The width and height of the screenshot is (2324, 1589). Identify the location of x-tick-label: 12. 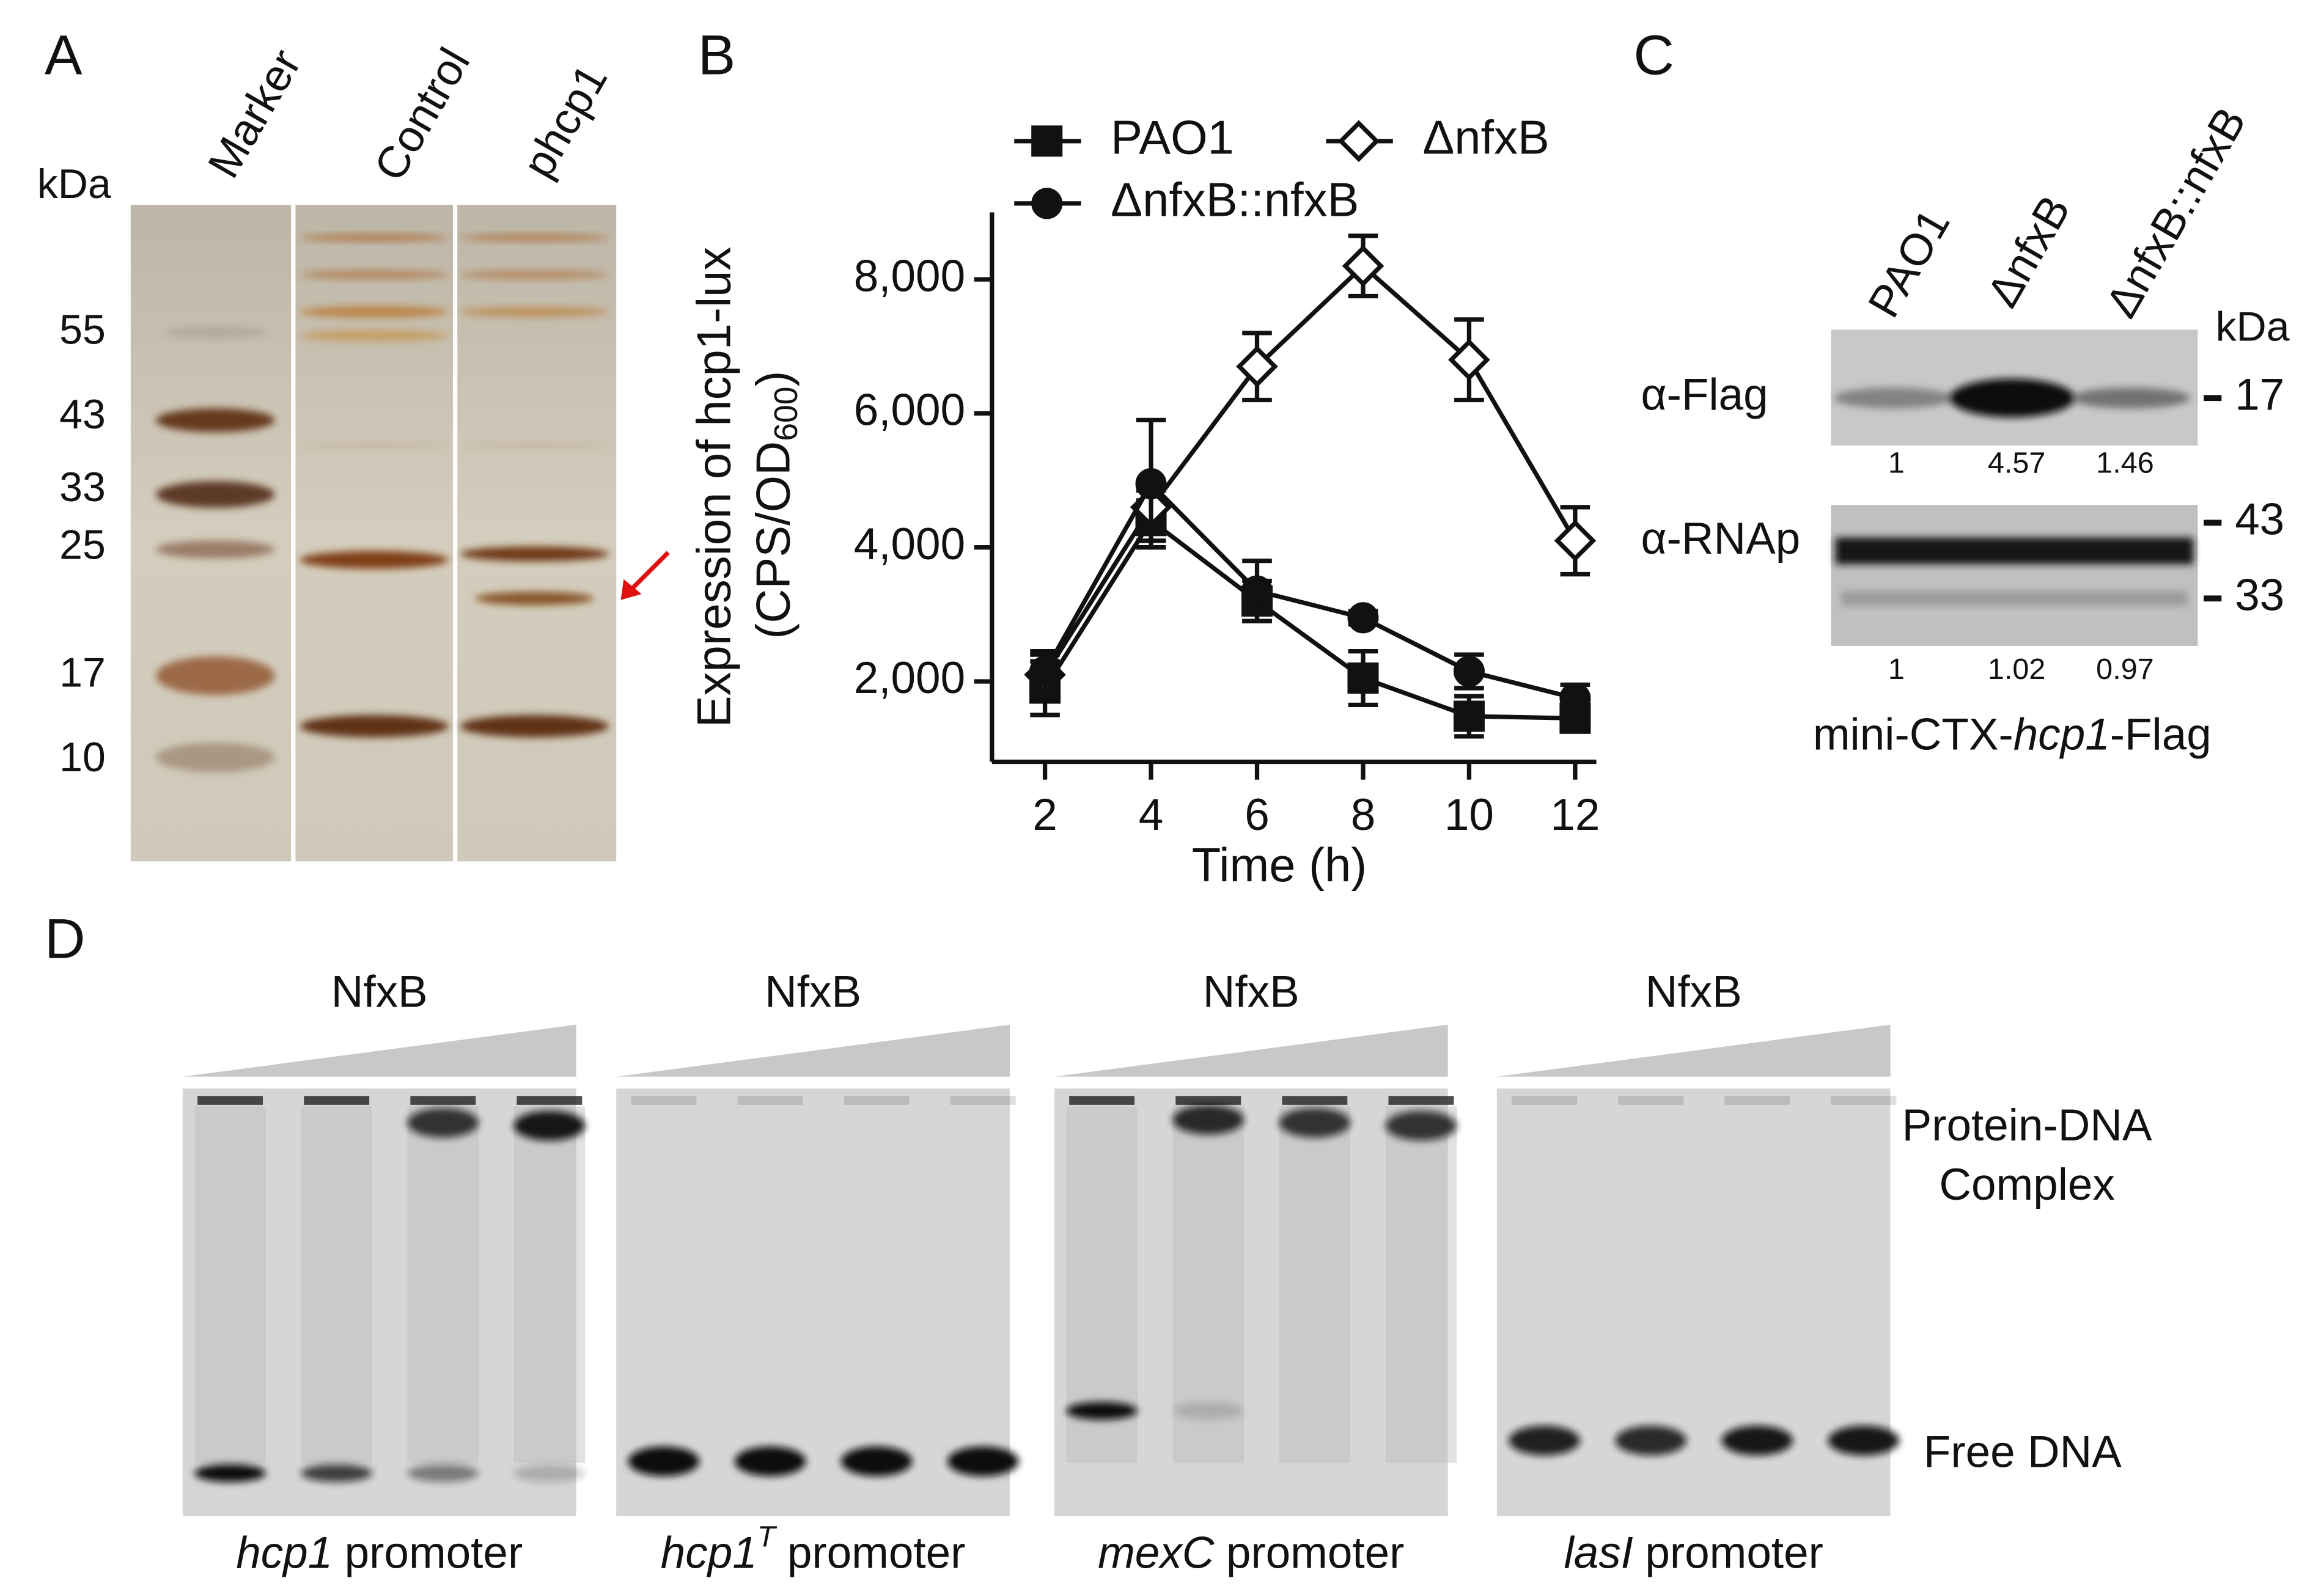
(1575, 815).